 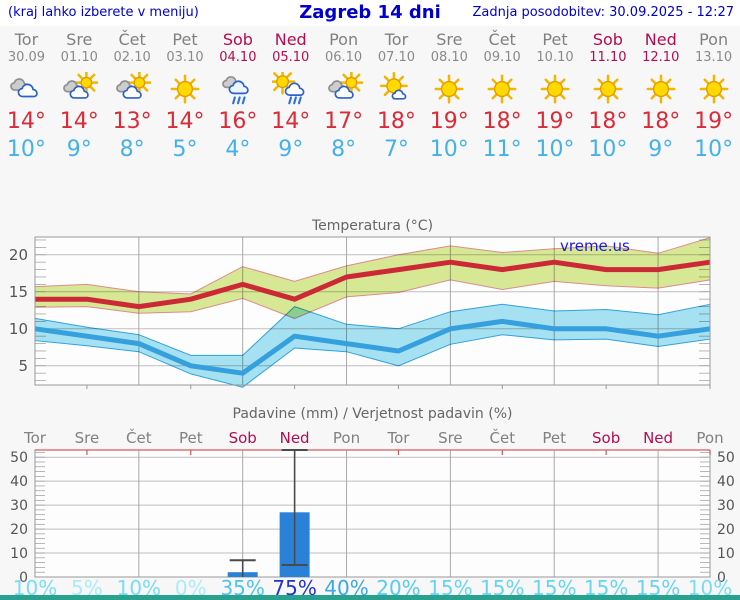 What do you see at coordinates (660, 39) in the screenshot?
I see `day-name: Ned` at bounding box center [660, 39].